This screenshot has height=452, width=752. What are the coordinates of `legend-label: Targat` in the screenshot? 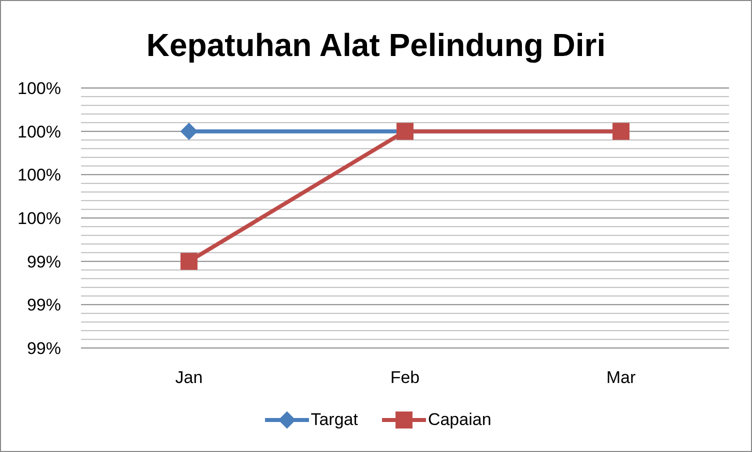 It's located at (334, 420).